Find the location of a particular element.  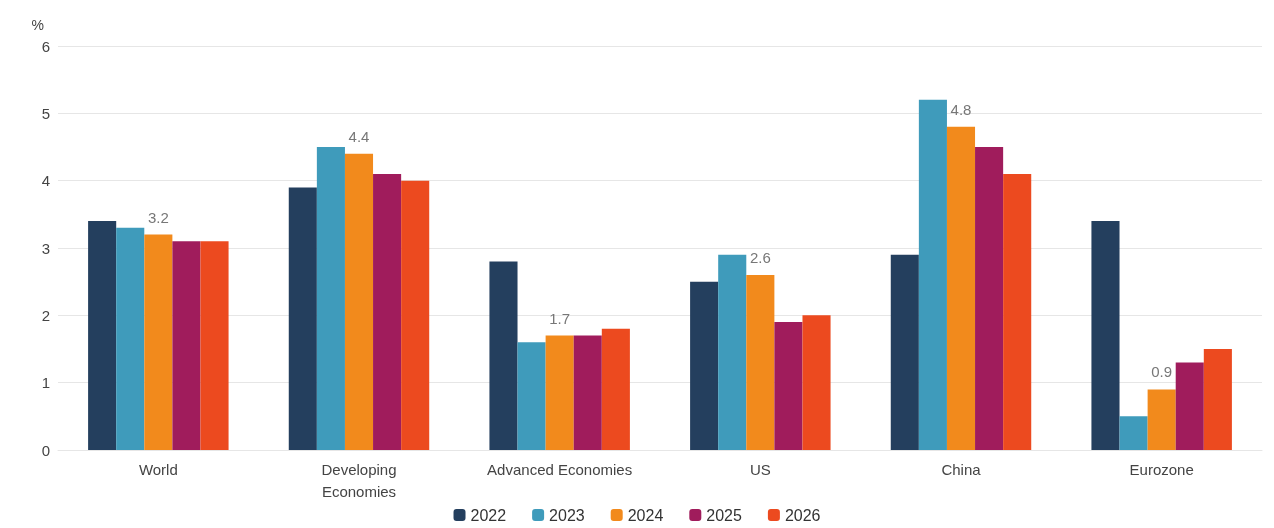

y-tick-label: 1 is located at coordinates (45, 383).